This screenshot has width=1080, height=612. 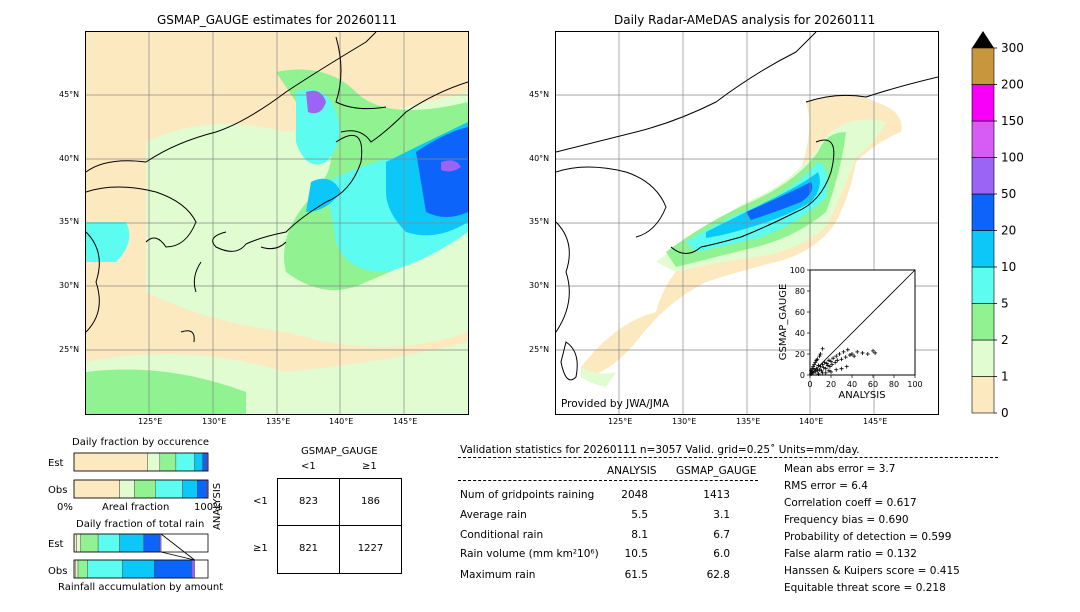 I want to click on right-lon-label: 145°E, so click(x=875, y=421).